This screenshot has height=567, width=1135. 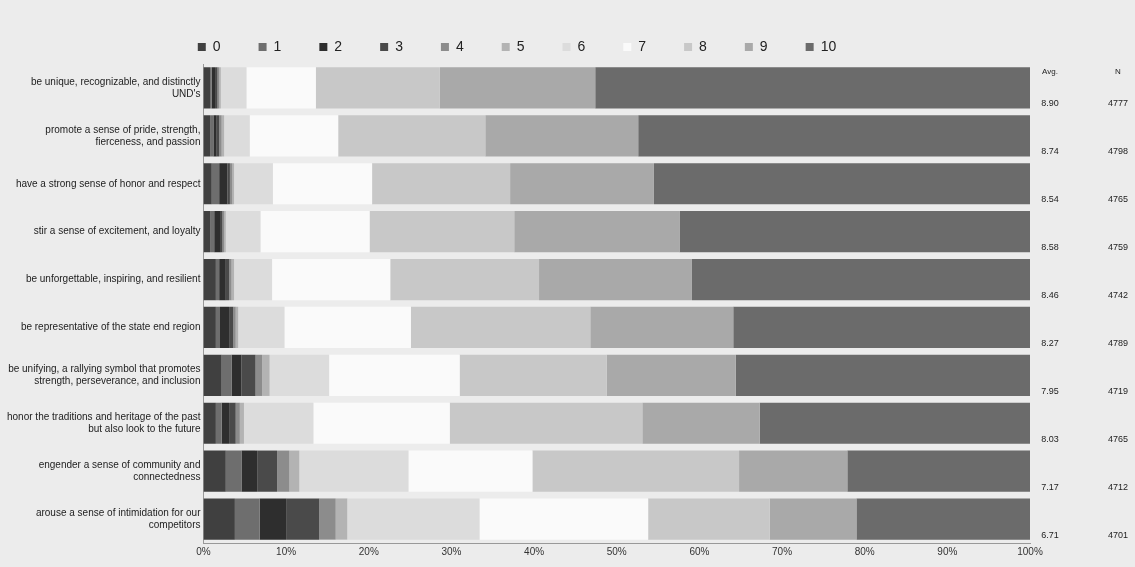 What do you see at coordinates (110, 327) in the screenshot?
I see `y-tick-label: be representative of the state end region` at bounding box center [110, 327].